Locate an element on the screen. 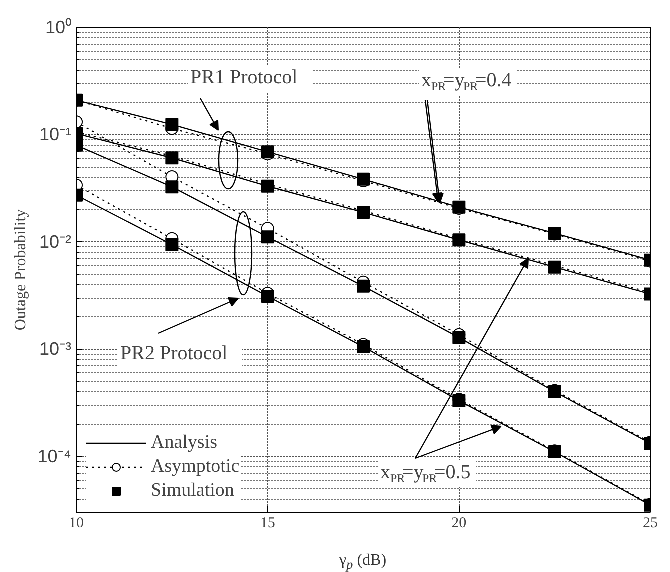  x-tick-label: 20 is located at coordinates (459, 524).